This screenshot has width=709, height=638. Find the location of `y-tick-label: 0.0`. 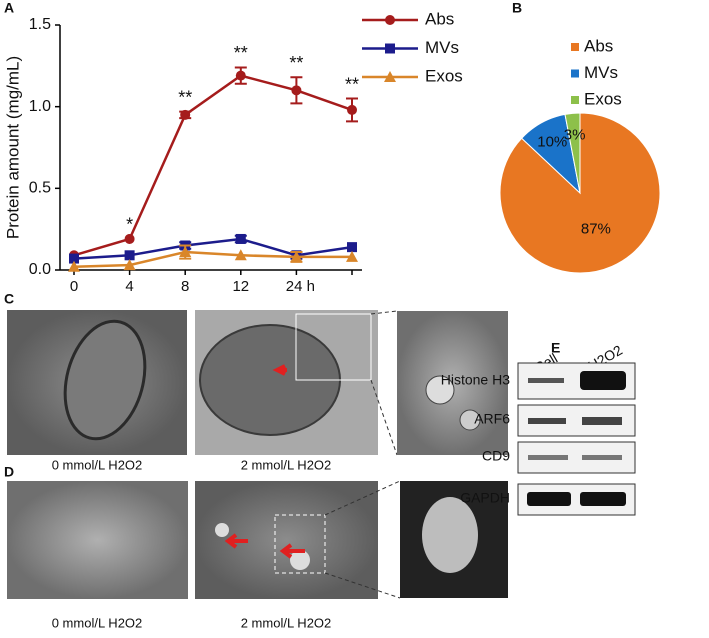

y-tick-label: 0.0 is located at coordinates (40, 269).